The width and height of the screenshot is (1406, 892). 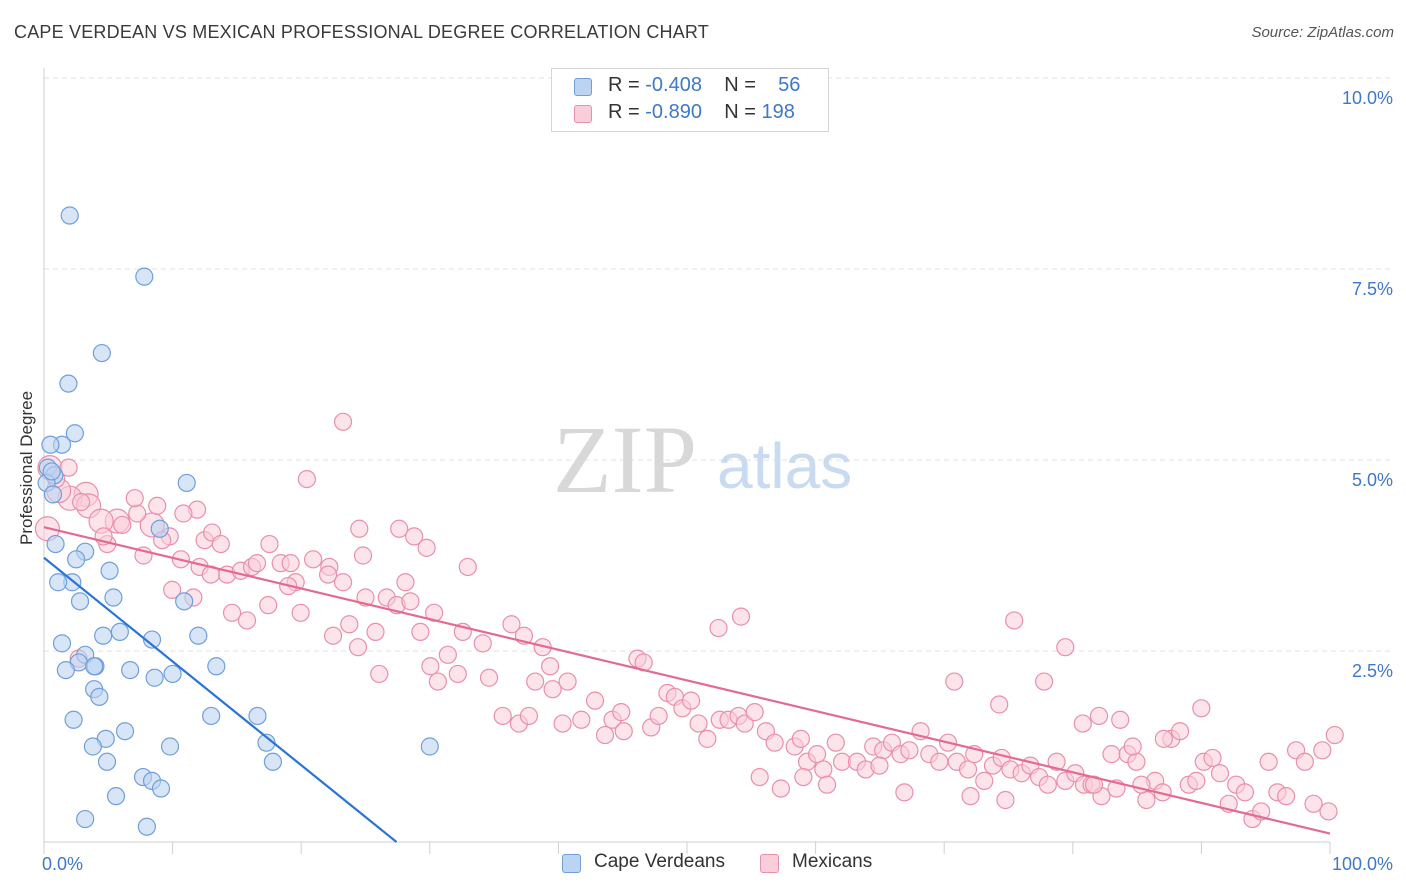 What do you see at coordinates (583, 114) in the screenshot?
I see `legend-swatch-pink` at bounding box center [583, 114].